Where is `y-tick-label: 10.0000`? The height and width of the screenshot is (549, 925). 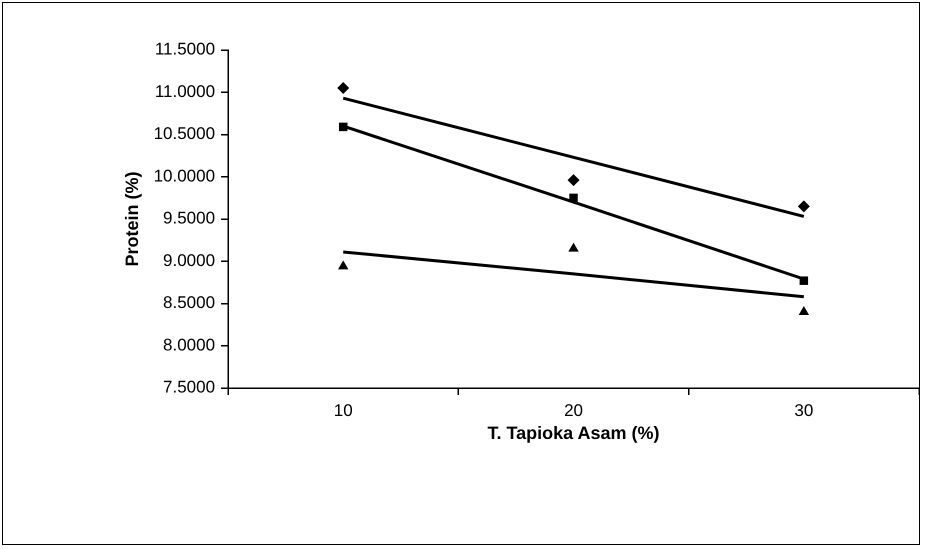
y-tick-label: 10.0000 is located at coordinates (185, 176).